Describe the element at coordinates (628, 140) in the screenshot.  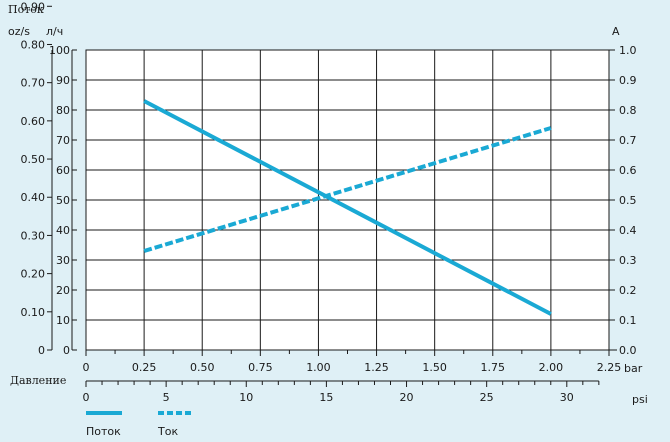
I see `tick-label-amp: 0.7` at that location.